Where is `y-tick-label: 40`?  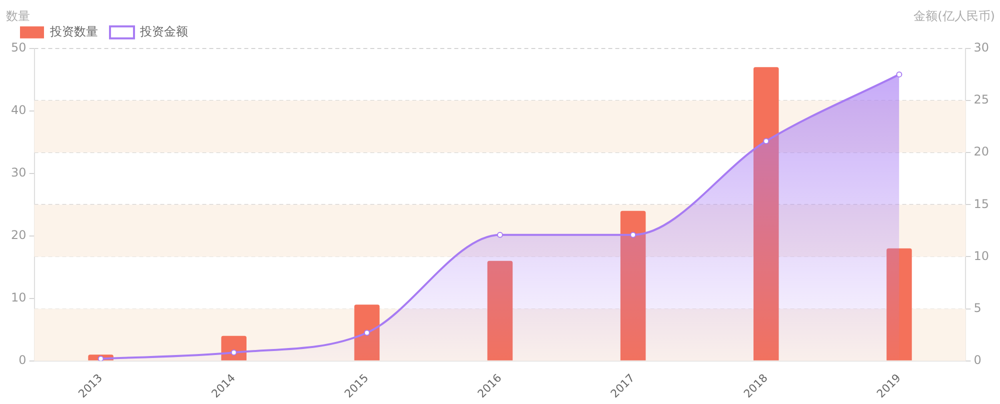
y-tick-label: 40 is located at coordinates (18, 110).